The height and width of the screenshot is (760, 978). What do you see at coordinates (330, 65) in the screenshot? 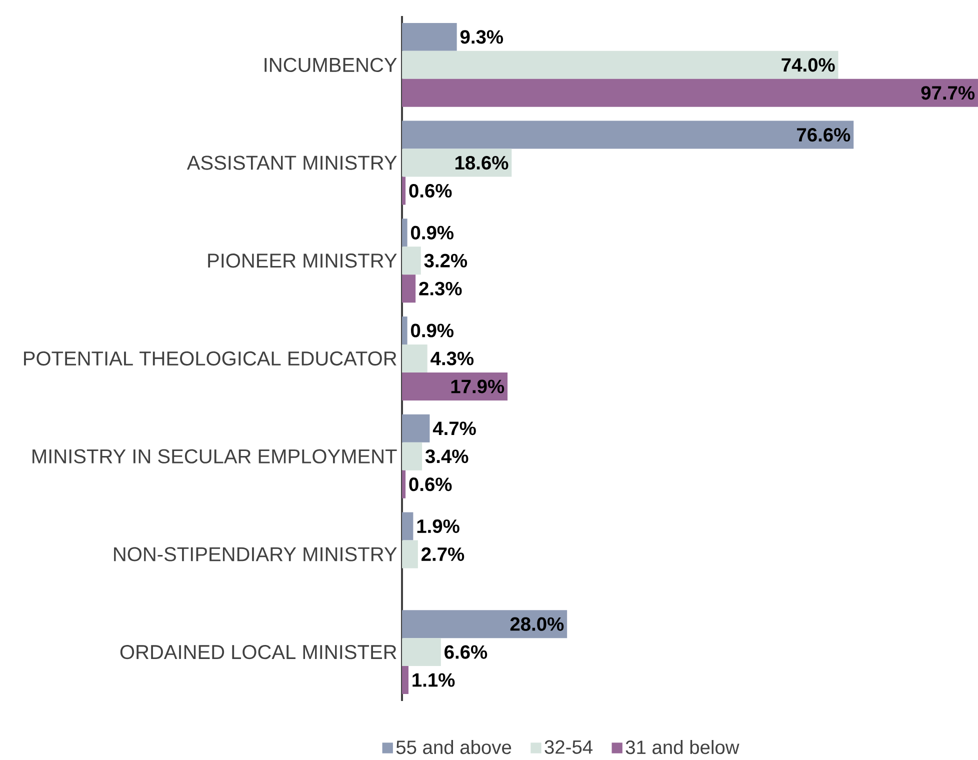
I see `y-tick-label: INCUMBENCY` at bounding box center [330, 65].